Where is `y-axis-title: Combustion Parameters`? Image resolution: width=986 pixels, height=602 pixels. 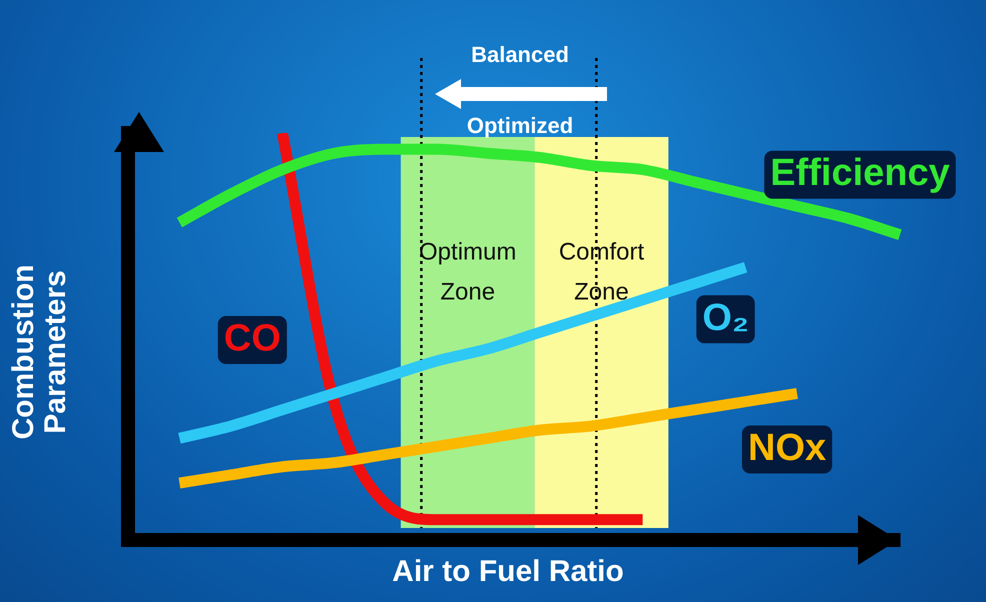 y-axis-title: Combustion Parameters is located at coordinates (39, 353).